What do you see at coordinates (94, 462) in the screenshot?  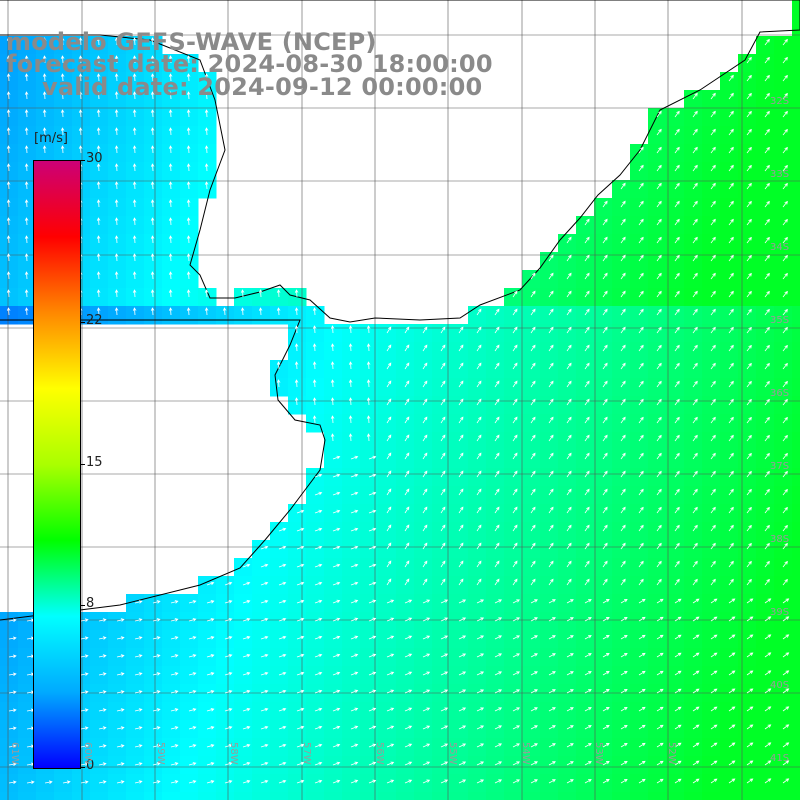 I see `colorbar-tick-label: 15` at bounding box center [94, 462].